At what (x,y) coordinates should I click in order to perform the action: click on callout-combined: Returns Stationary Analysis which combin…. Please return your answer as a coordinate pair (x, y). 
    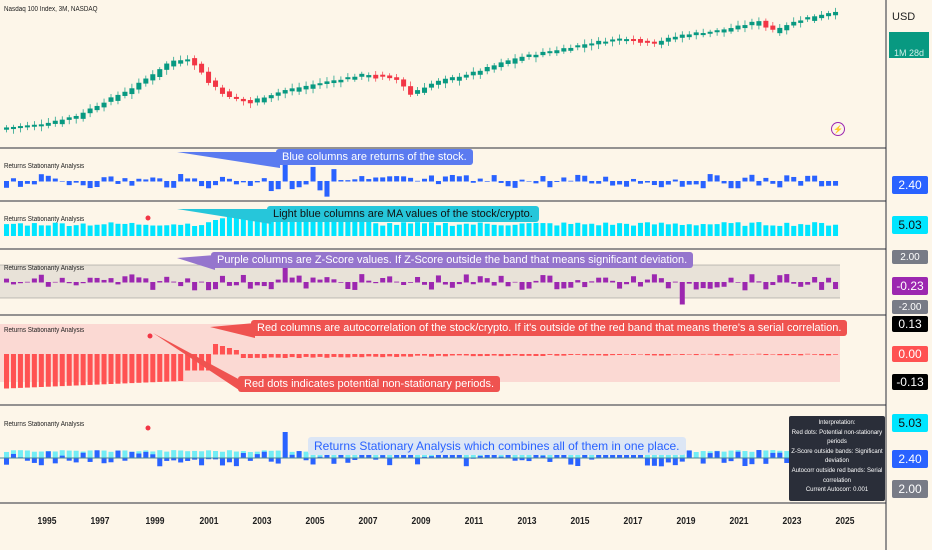
    Looking at the image, I should click on (497, 446).